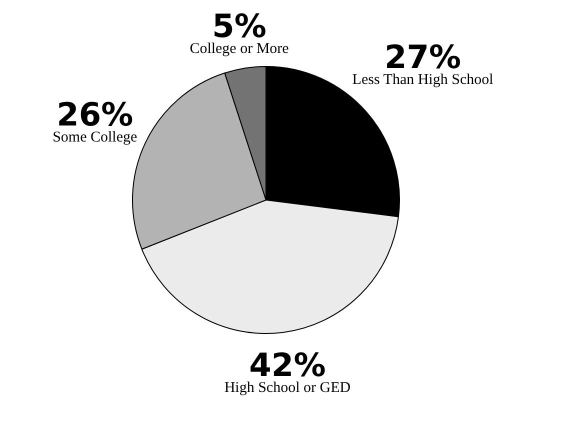 Image resolution: width=571 pixels, height=427 pixels. What do you see at coordinates (287, 388) in the screenshot?
I see `slice-label: High School or GED` at bounding box center [287, 388].